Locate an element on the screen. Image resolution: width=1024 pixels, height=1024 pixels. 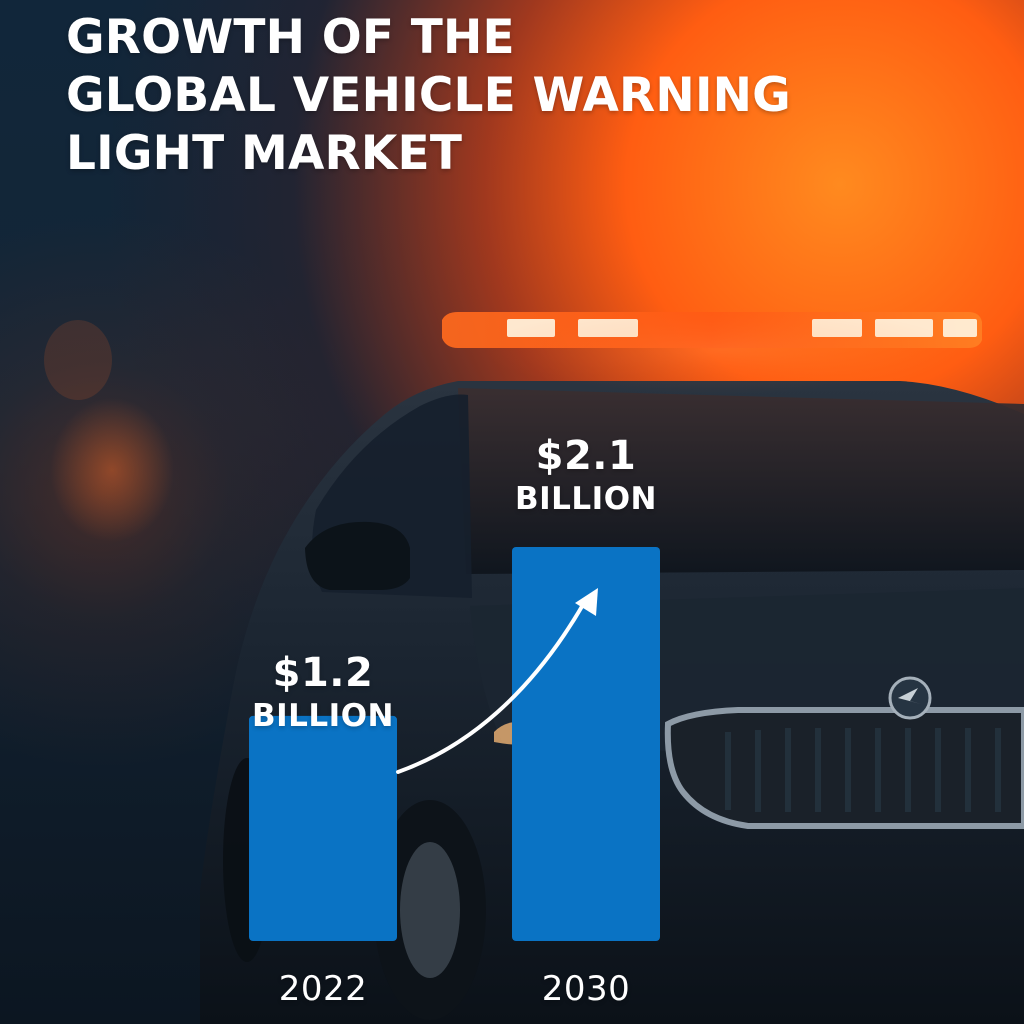
growth-arrow-line is located at coordinates (491, 687).